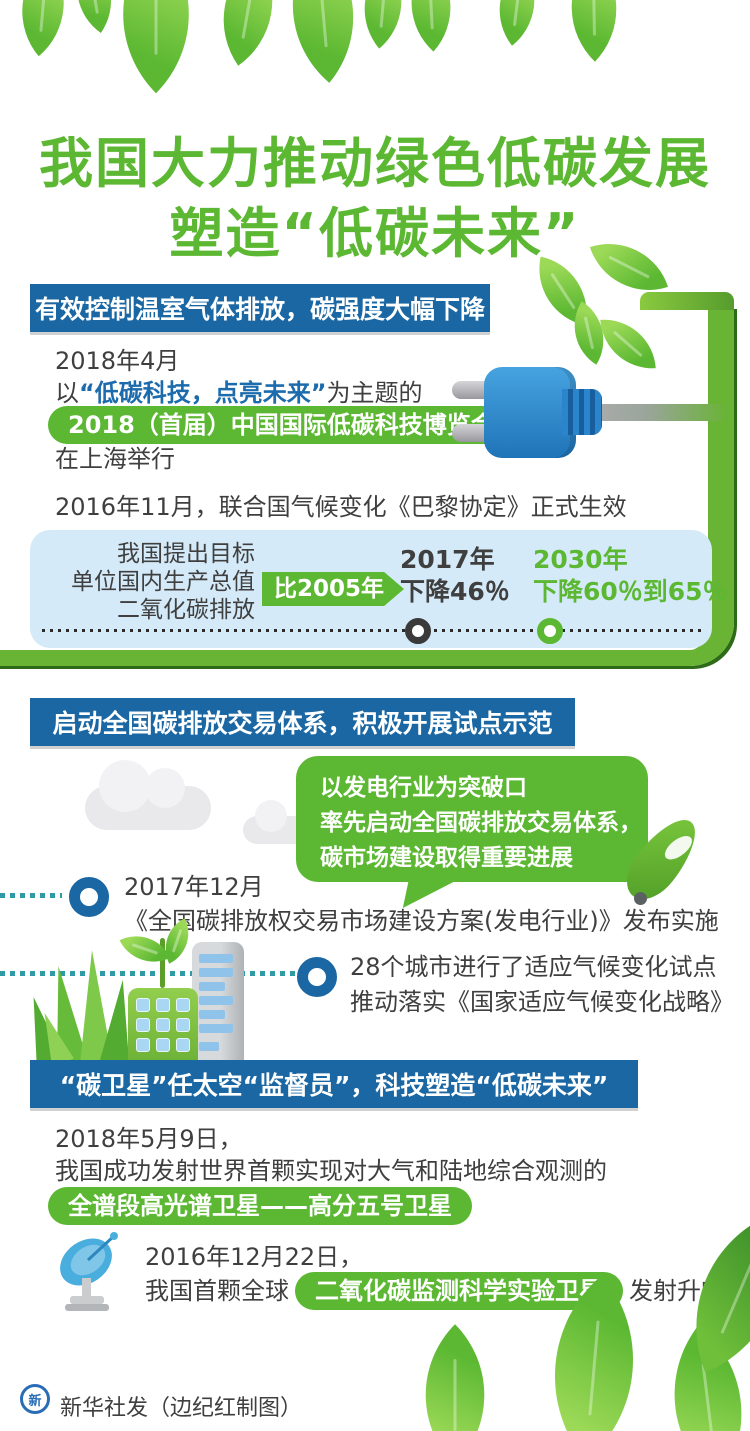 The image size is (750, 1431). Describe the element at coordinates (630, 591) in the screenshot. I see `milestone-2030-value: 下降60％到65％` at that location.